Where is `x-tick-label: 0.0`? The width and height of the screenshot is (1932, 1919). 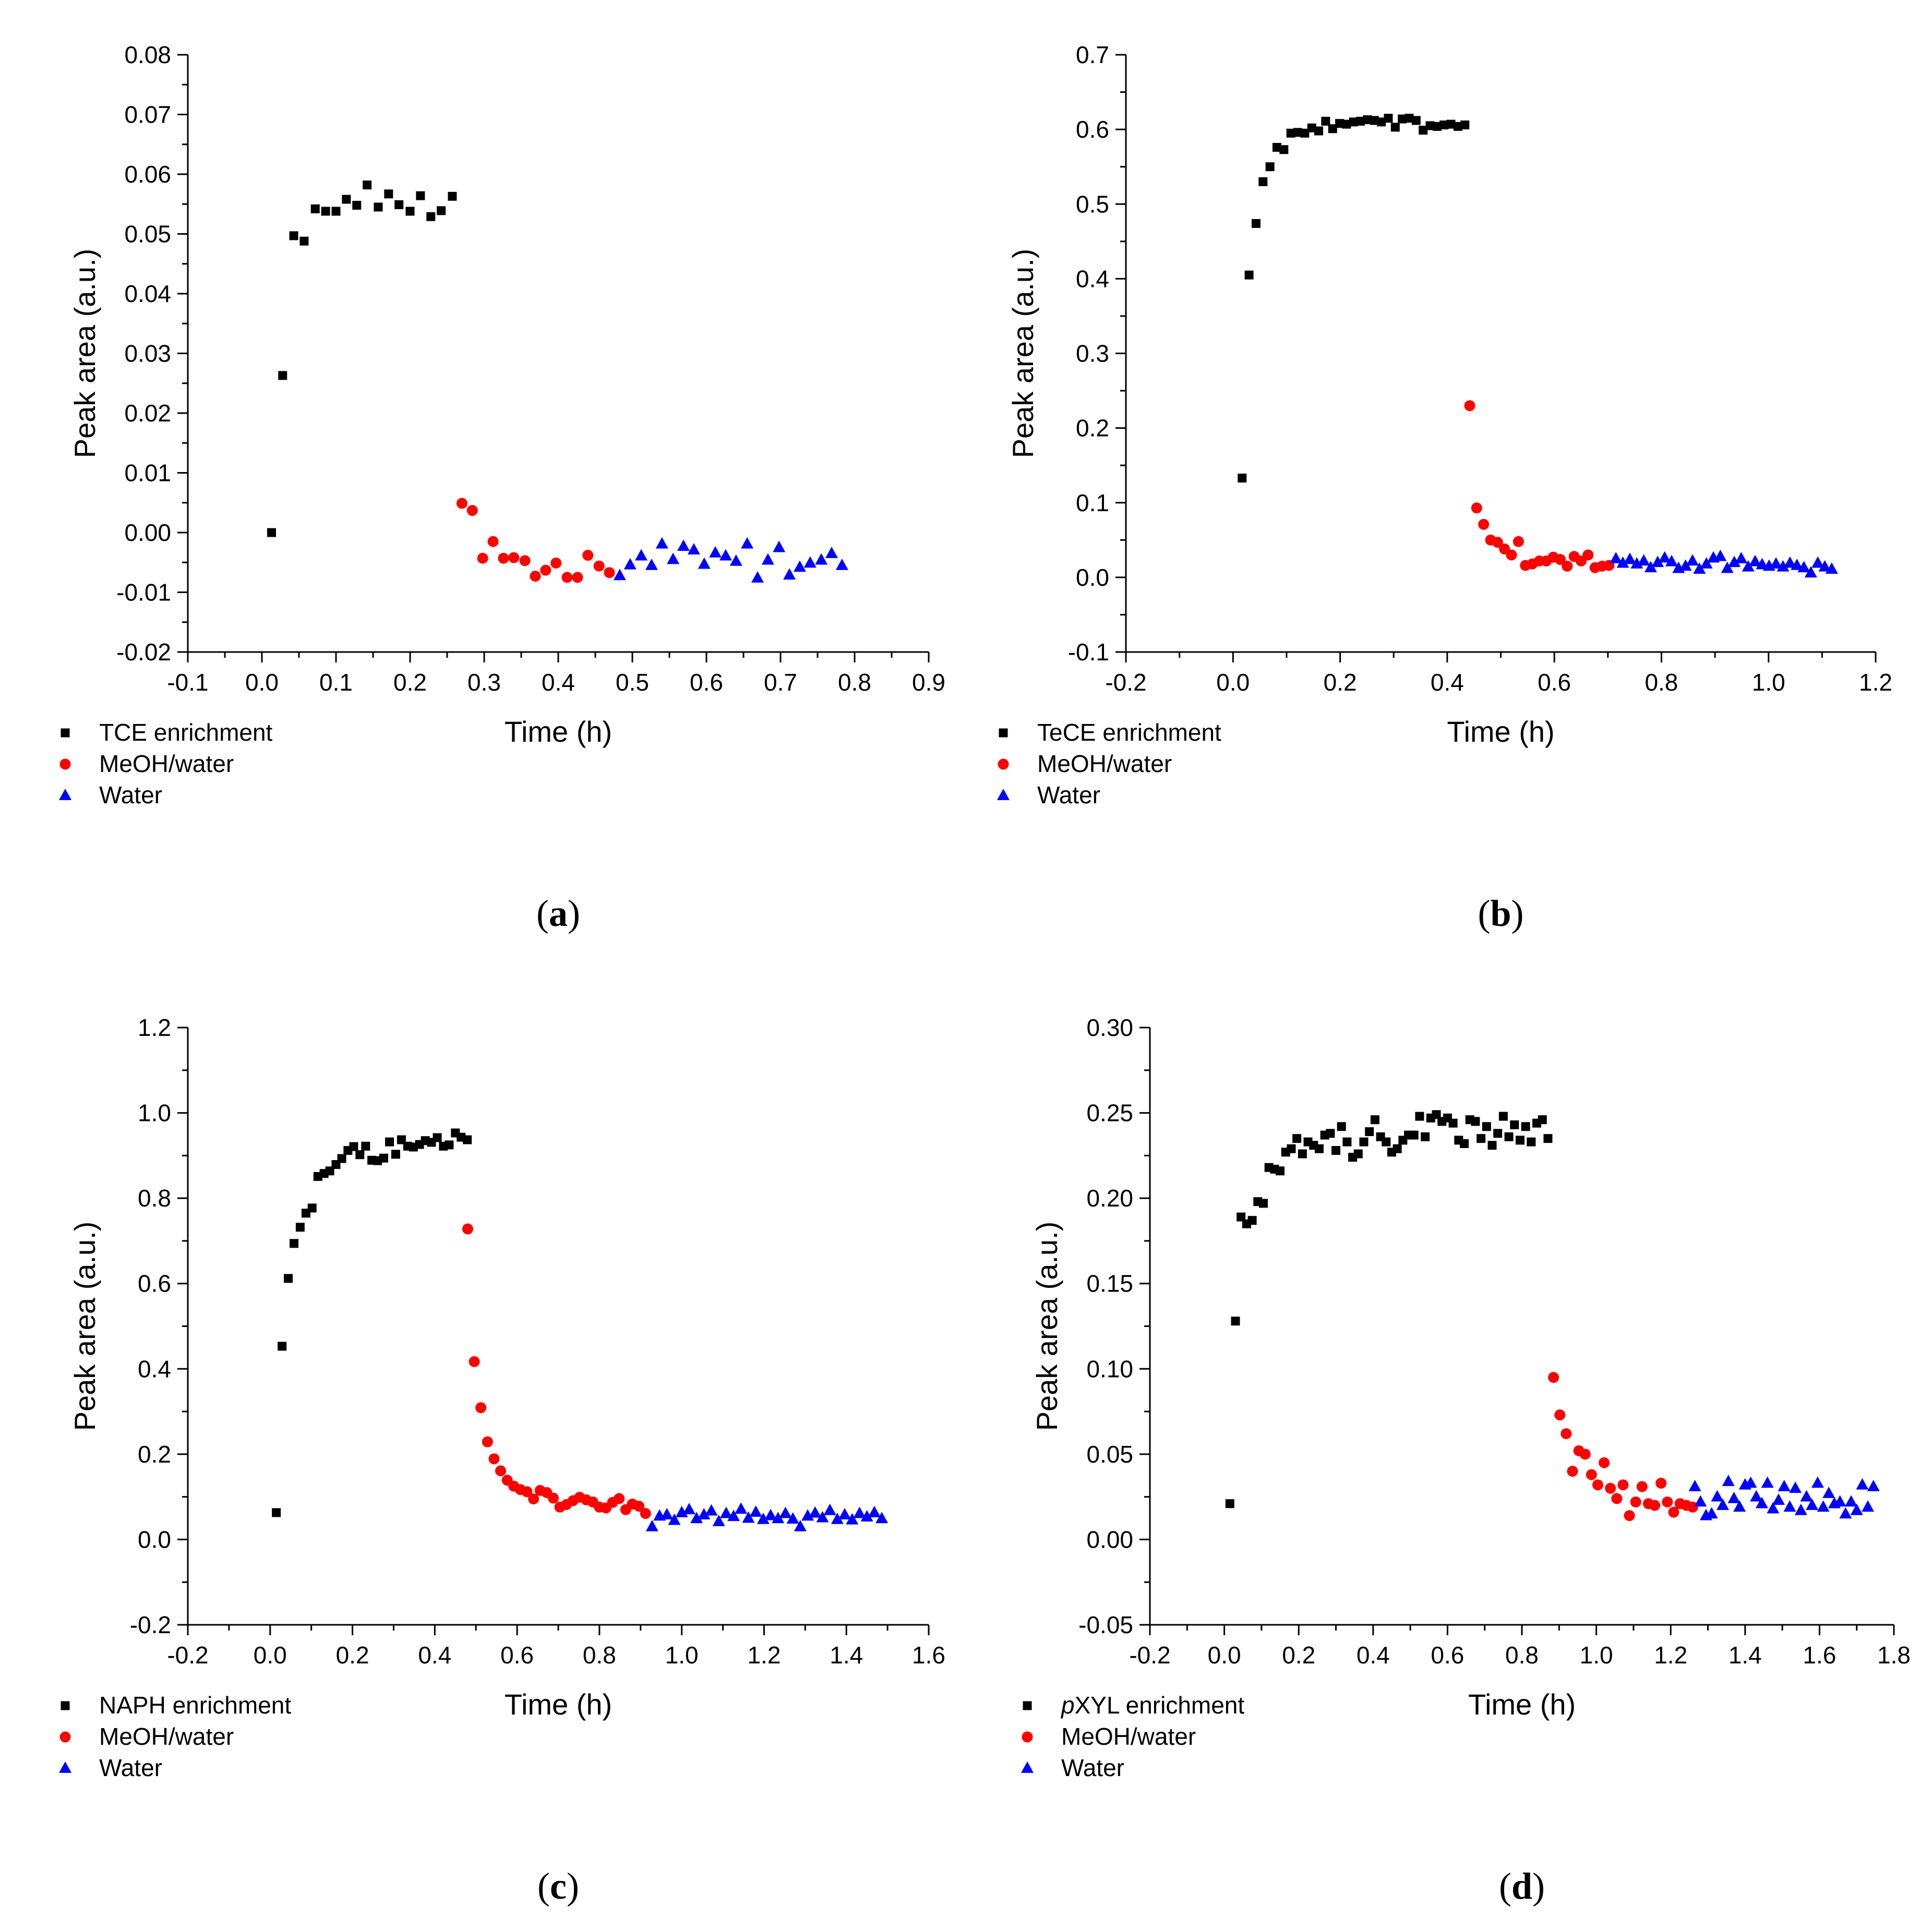 x-tick-label: 0.0 is located at coordinates (270, 1655).